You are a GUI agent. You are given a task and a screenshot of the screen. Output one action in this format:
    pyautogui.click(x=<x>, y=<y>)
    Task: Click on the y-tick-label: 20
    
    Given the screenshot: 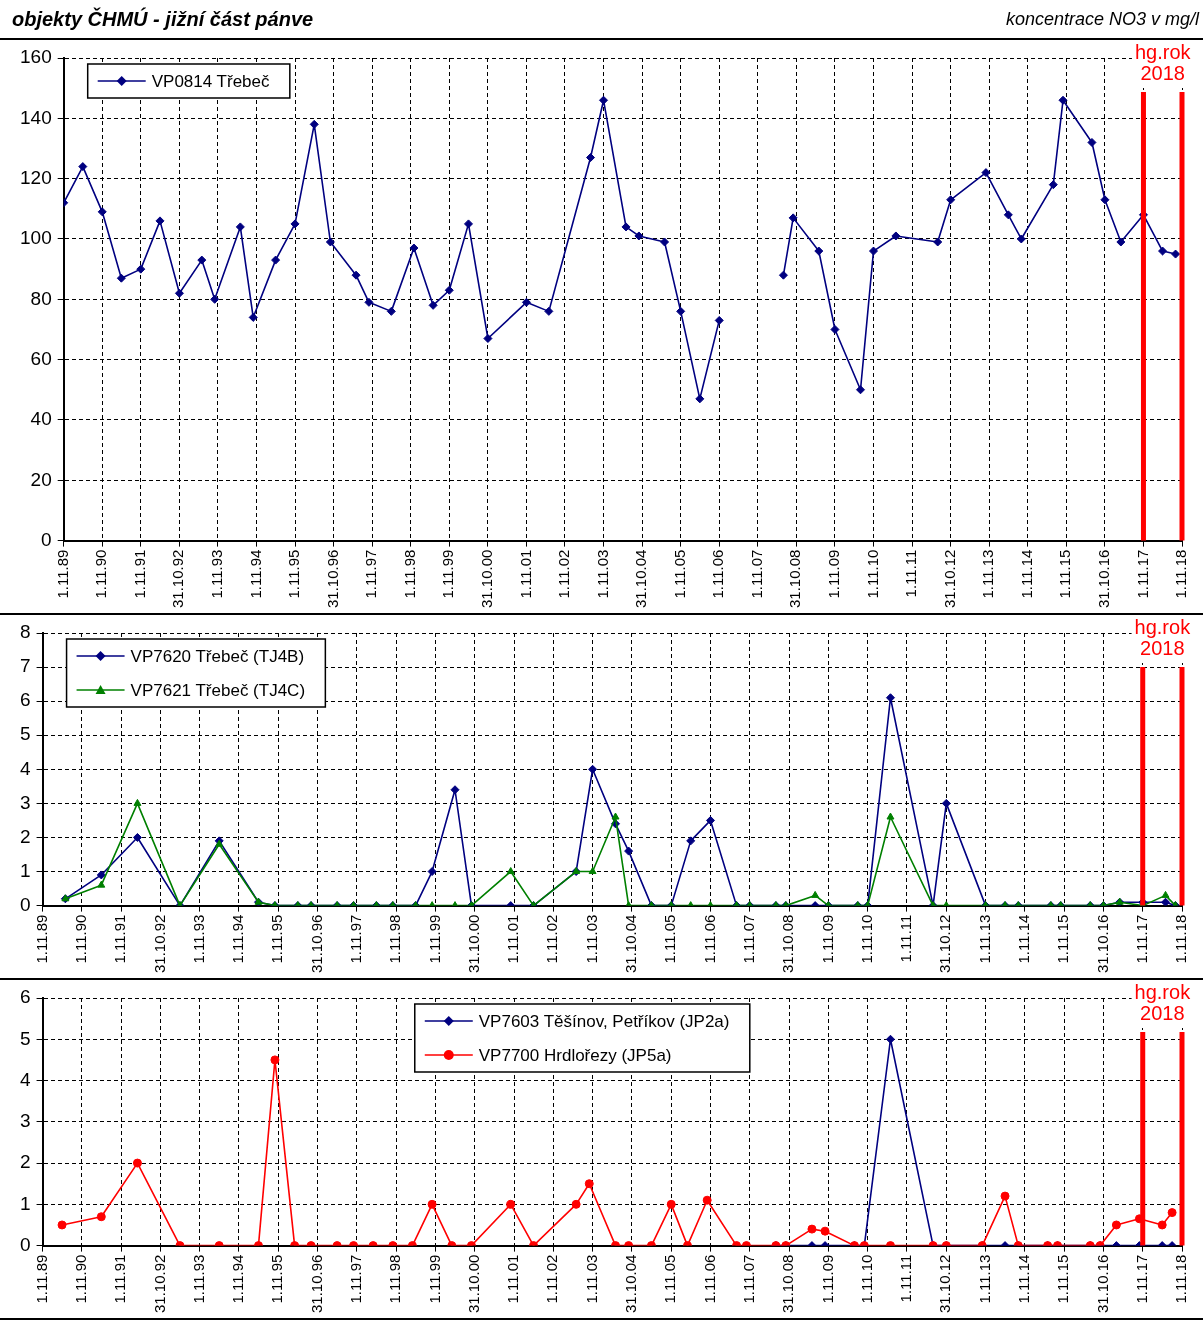 What is the action you would take?
    pyautogui.click(x=41, y=479)
    